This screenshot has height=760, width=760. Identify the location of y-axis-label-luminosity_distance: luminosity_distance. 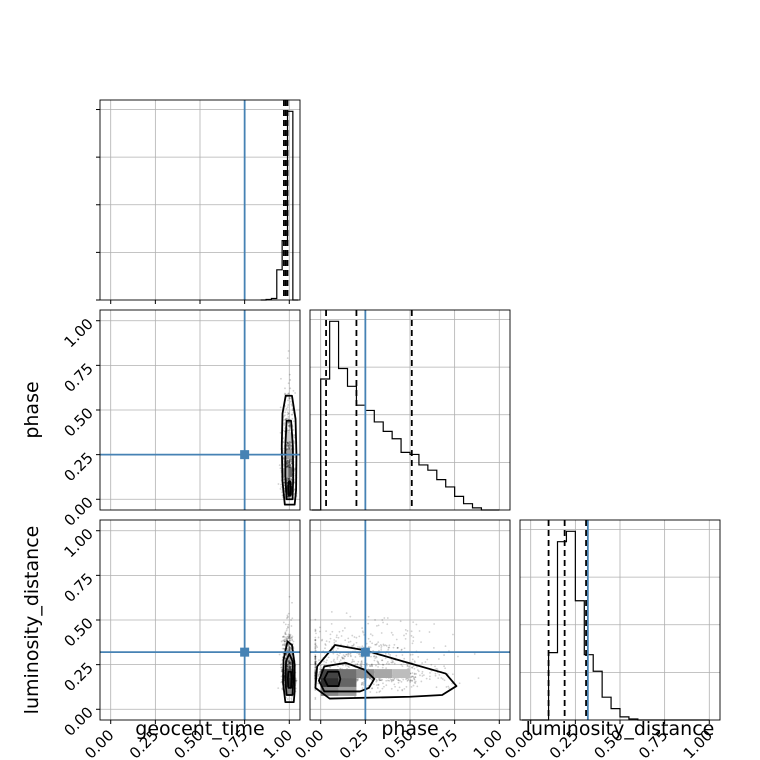
(32, 620).